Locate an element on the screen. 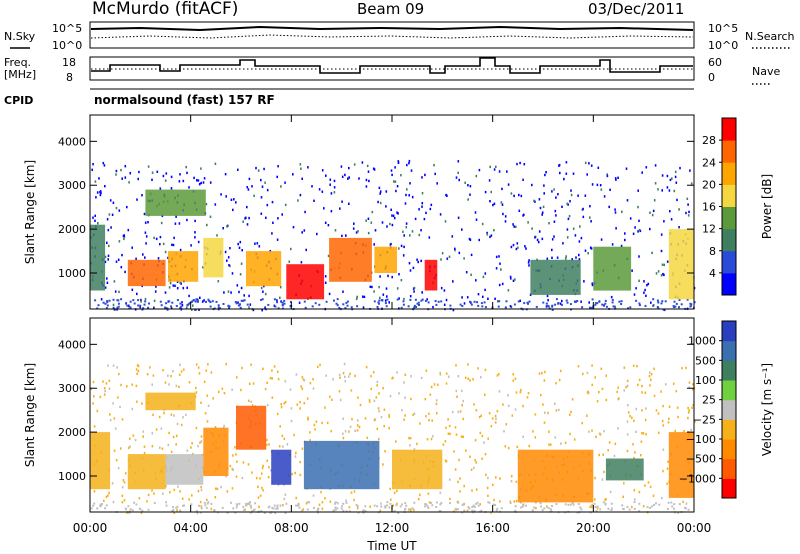  colorbar-swatch is located at coordinates (729, 173).